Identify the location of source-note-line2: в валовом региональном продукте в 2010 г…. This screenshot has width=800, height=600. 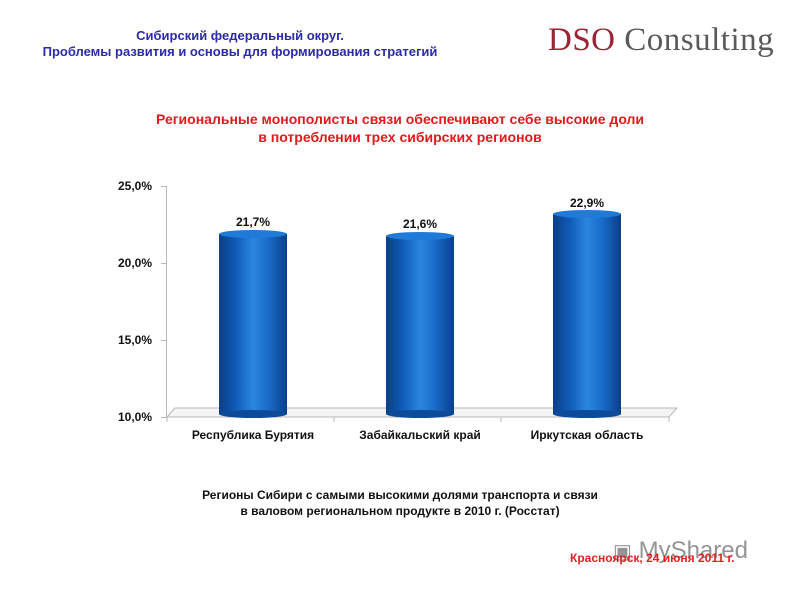
(400, 511).